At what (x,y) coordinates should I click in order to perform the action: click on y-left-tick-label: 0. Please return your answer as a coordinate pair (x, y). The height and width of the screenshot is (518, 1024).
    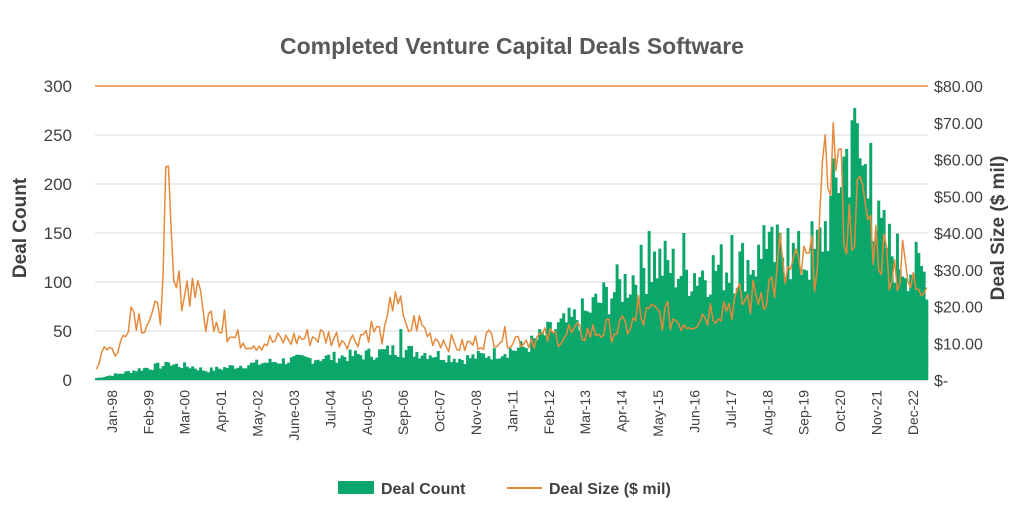
    Looking at the image, I should click on (67, 380).